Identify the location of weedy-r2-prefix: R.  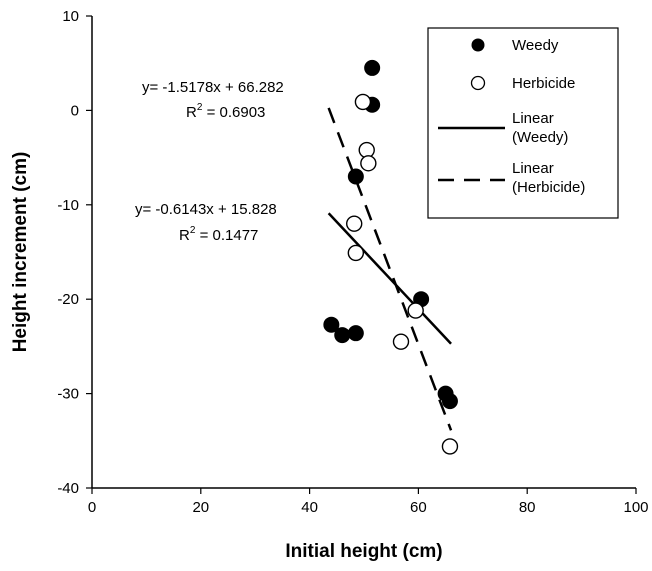
(184, 235).